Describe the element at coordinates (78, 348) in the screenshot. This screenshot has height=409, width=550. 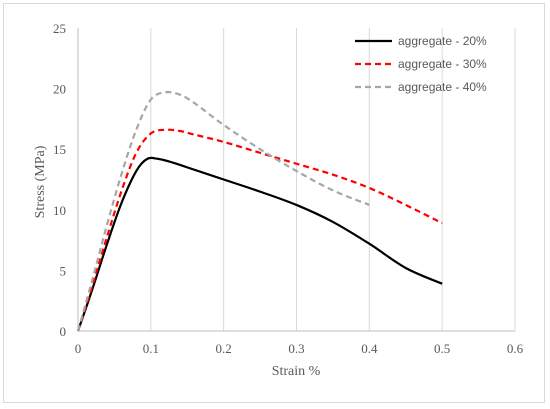
I see `x-tick-label: 0` at that location.